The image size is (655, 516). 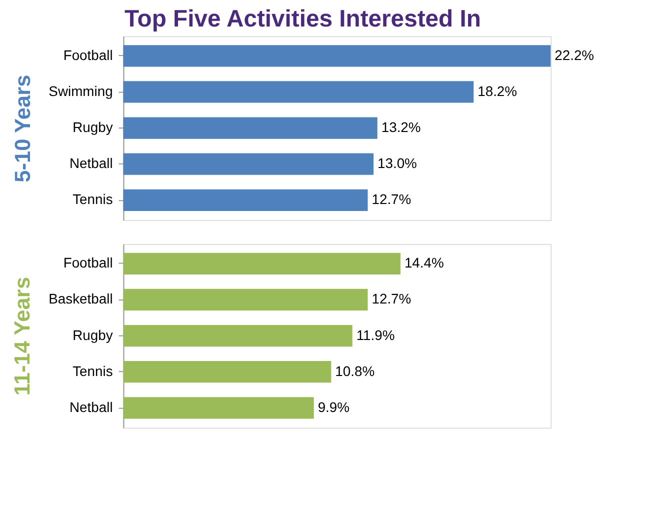 What do you see at coordinates (424, 262) in the screenshot?
I see `data-label: 14.4%` at bounding box center [424, 262].